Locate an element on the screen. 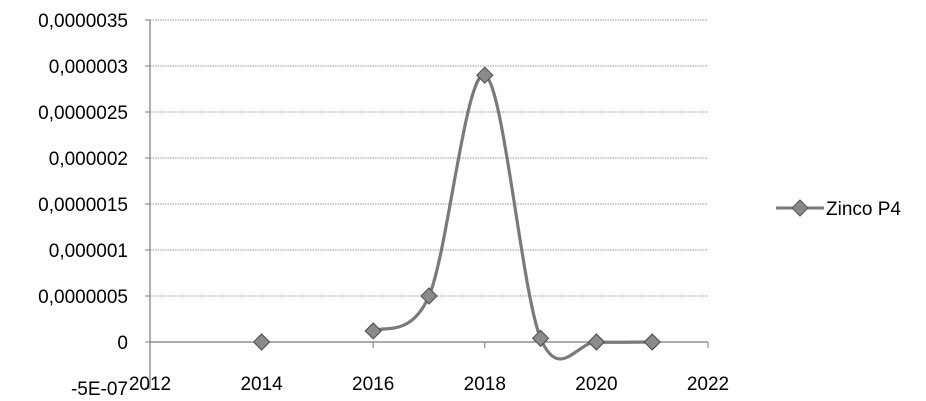  y-tick-label: -5E-07 is located at coordinates (99, 389).